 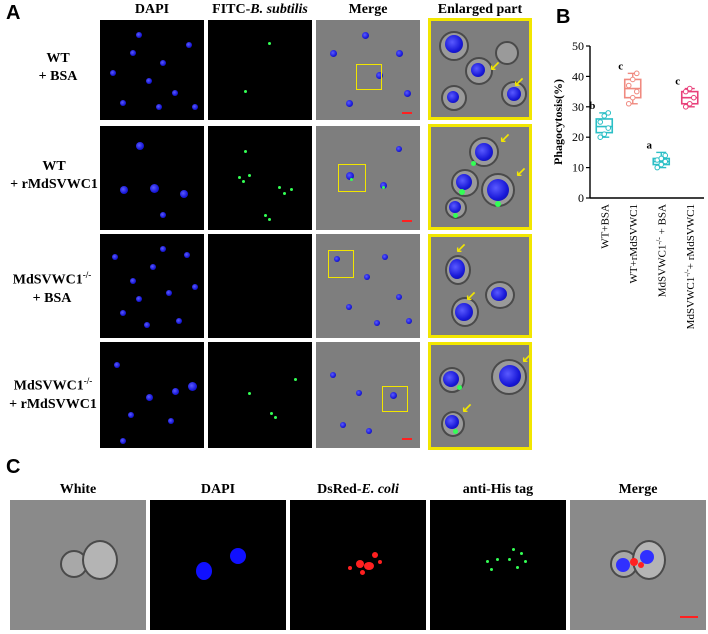 I want to click on y-tick-label: 50, so click(x=578, y=46).